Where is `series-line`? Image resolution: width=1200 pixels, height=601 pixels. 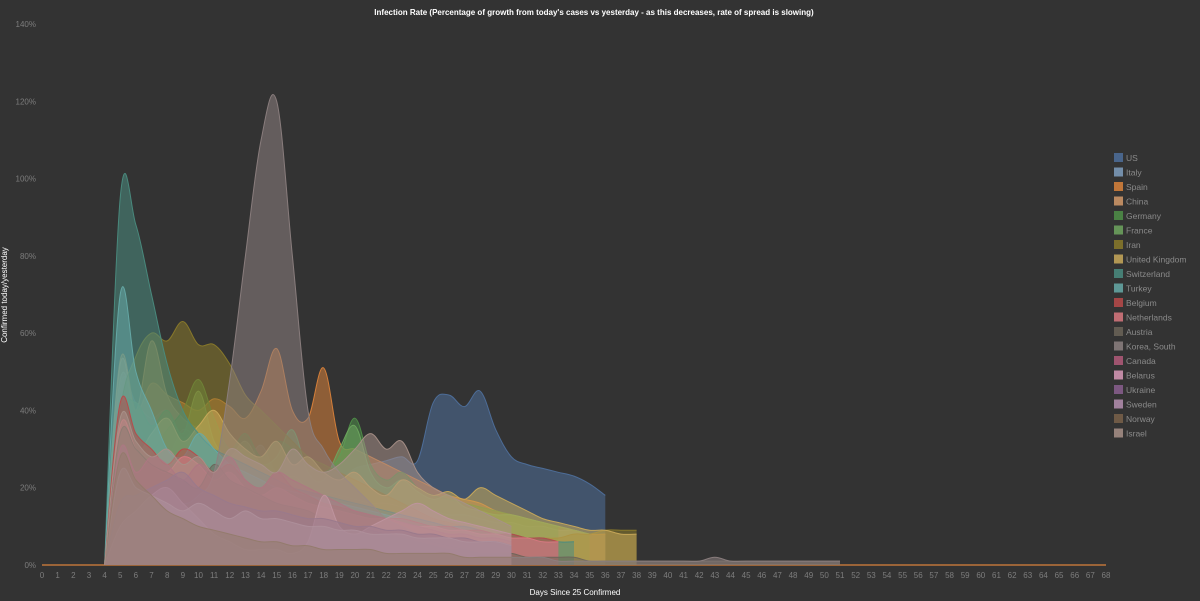 series-line is located at coordinates (308, 488).